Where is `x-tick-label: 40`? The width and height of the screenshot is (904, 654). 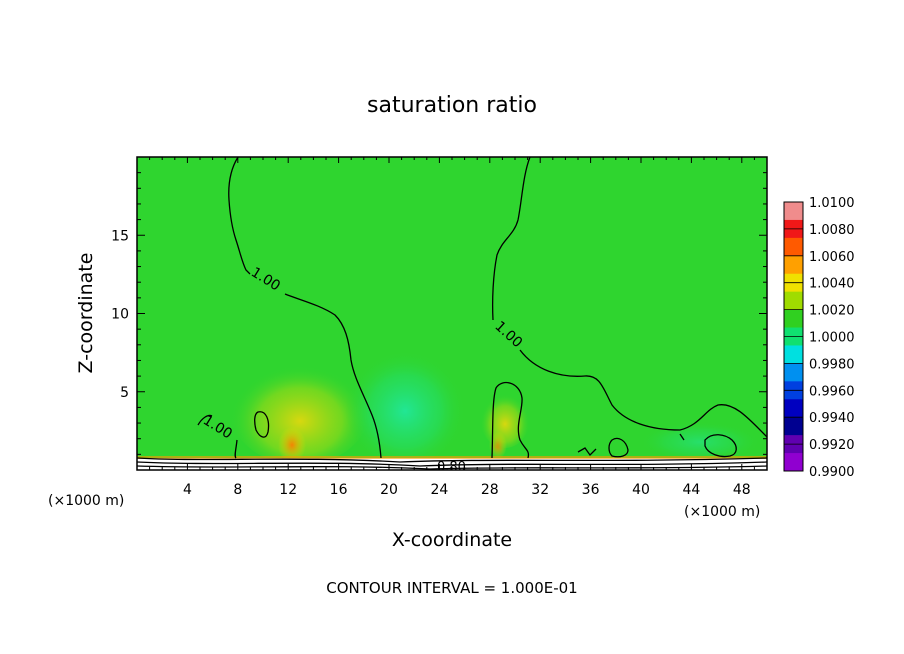 x-tick-label: 40 is located at coordinates (641, 490).